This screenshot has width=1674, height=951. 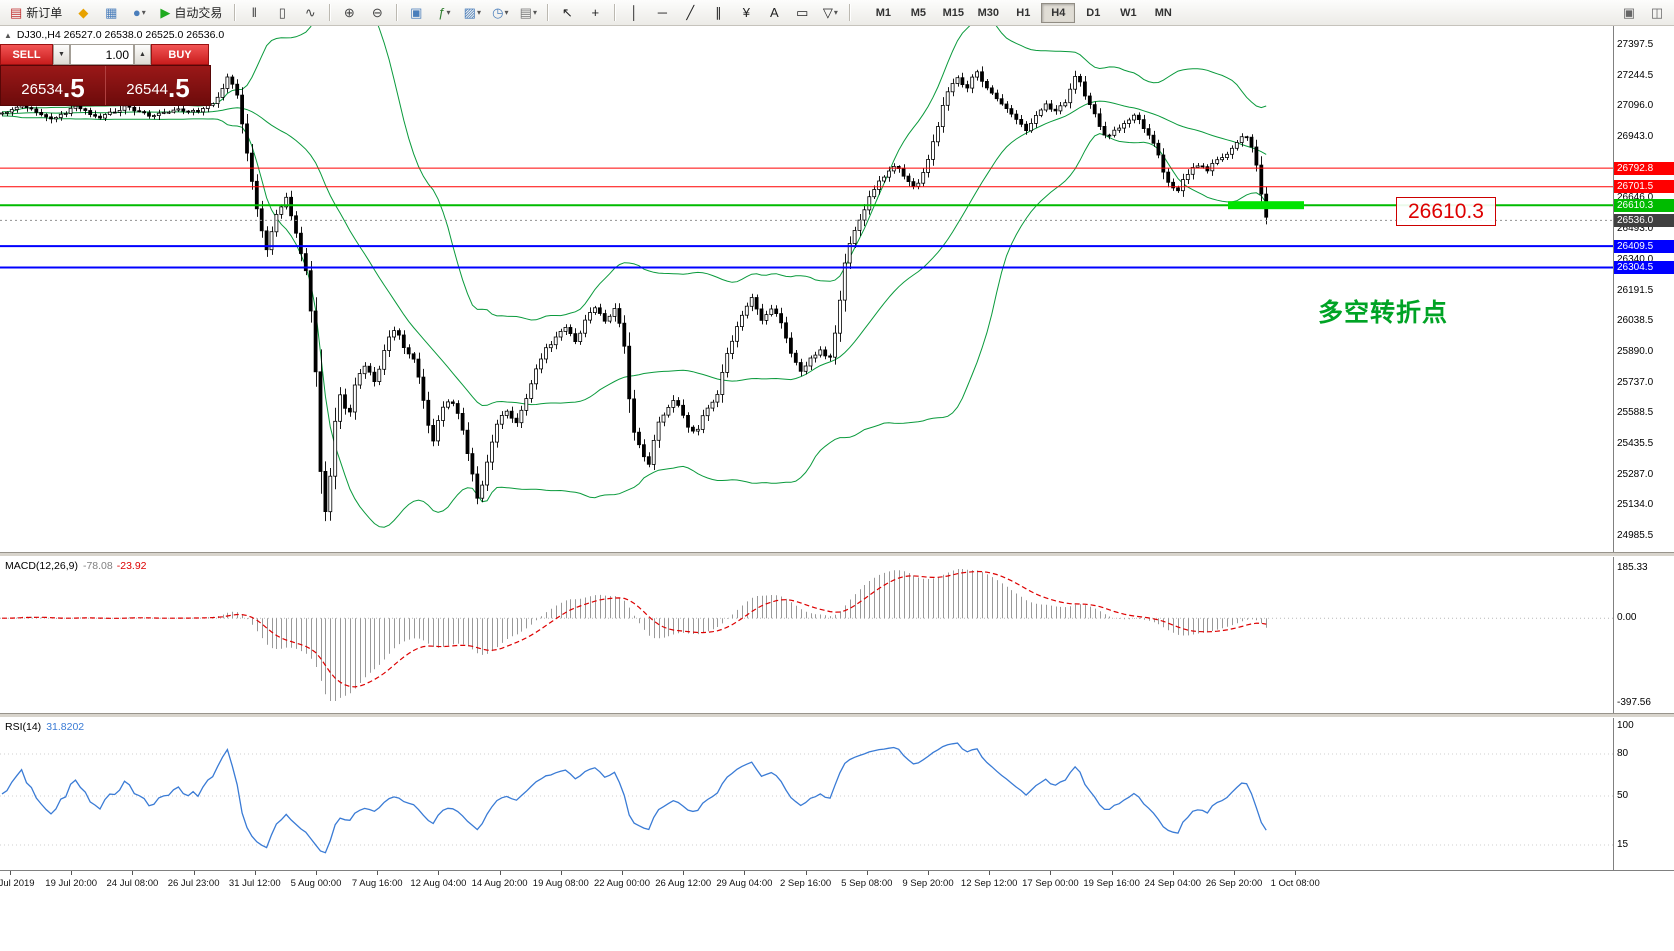 What do you see at coordinates (988, 12) in the screenshot?
I see `timeframe-m30-button: M30` at bounding box center [988, 12].